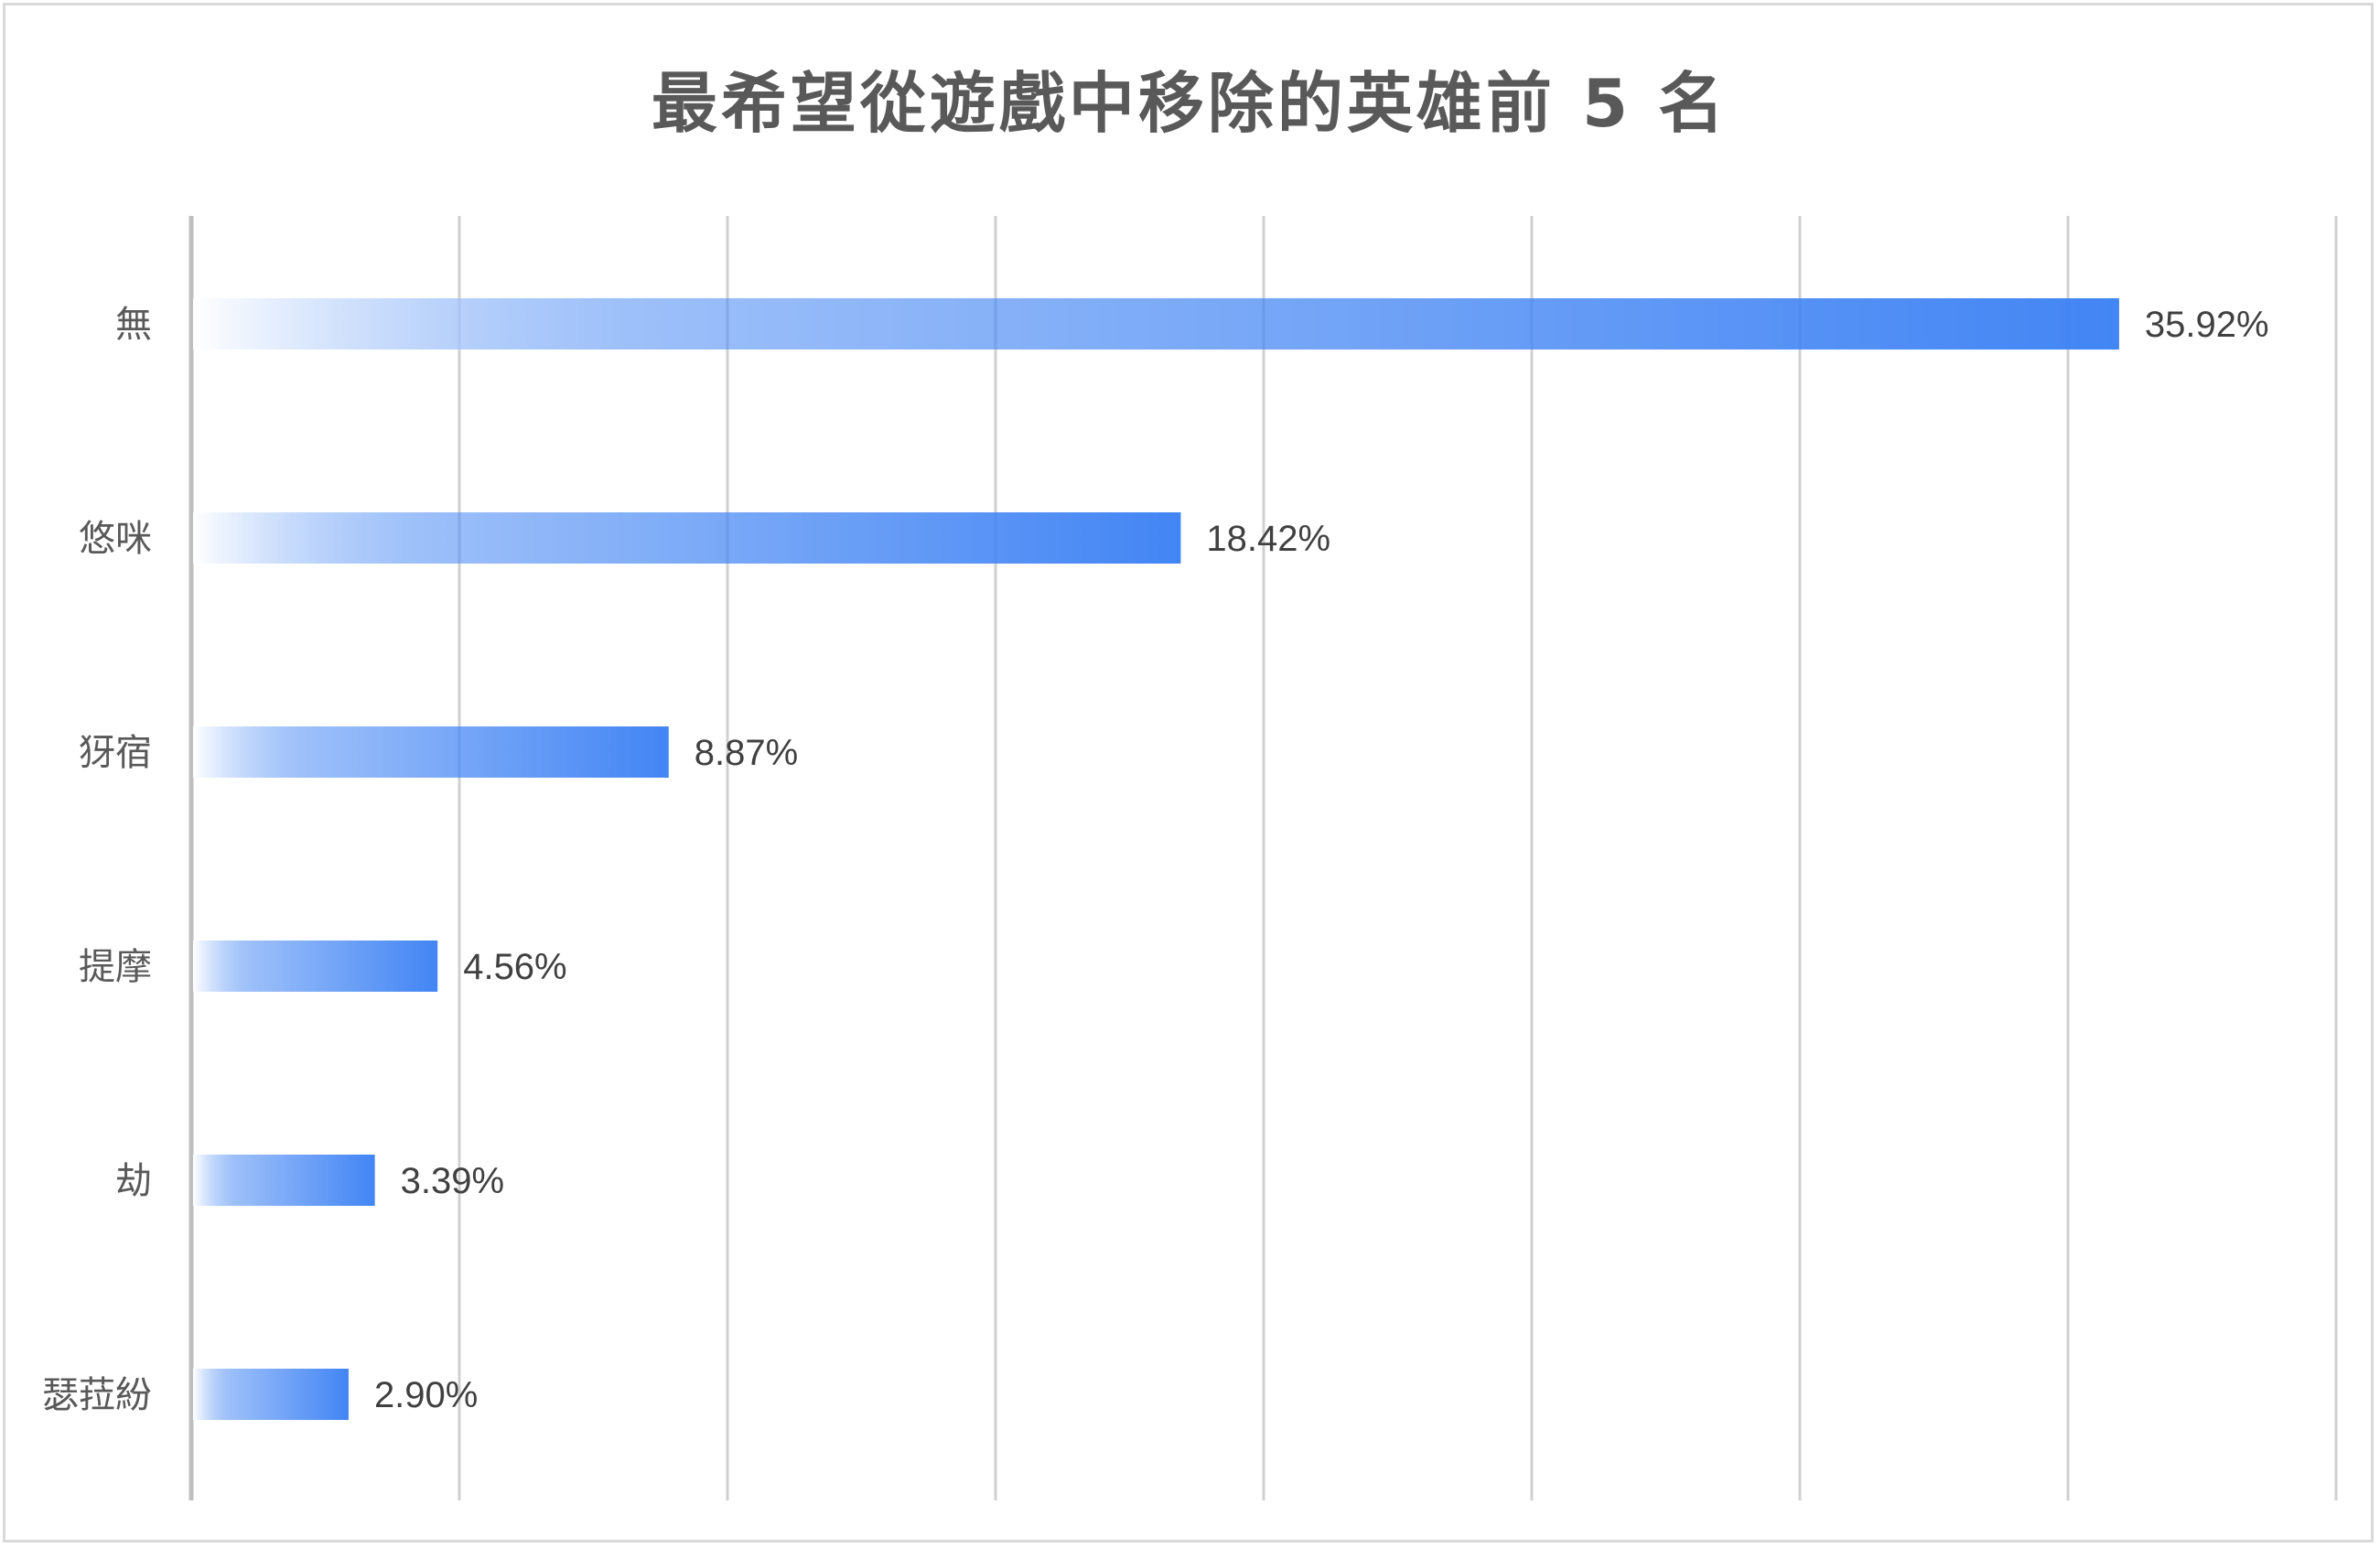  Describe the element at coordinates (426, 1395) in the screenshot. I see `value-label: 2.90%` at that location.